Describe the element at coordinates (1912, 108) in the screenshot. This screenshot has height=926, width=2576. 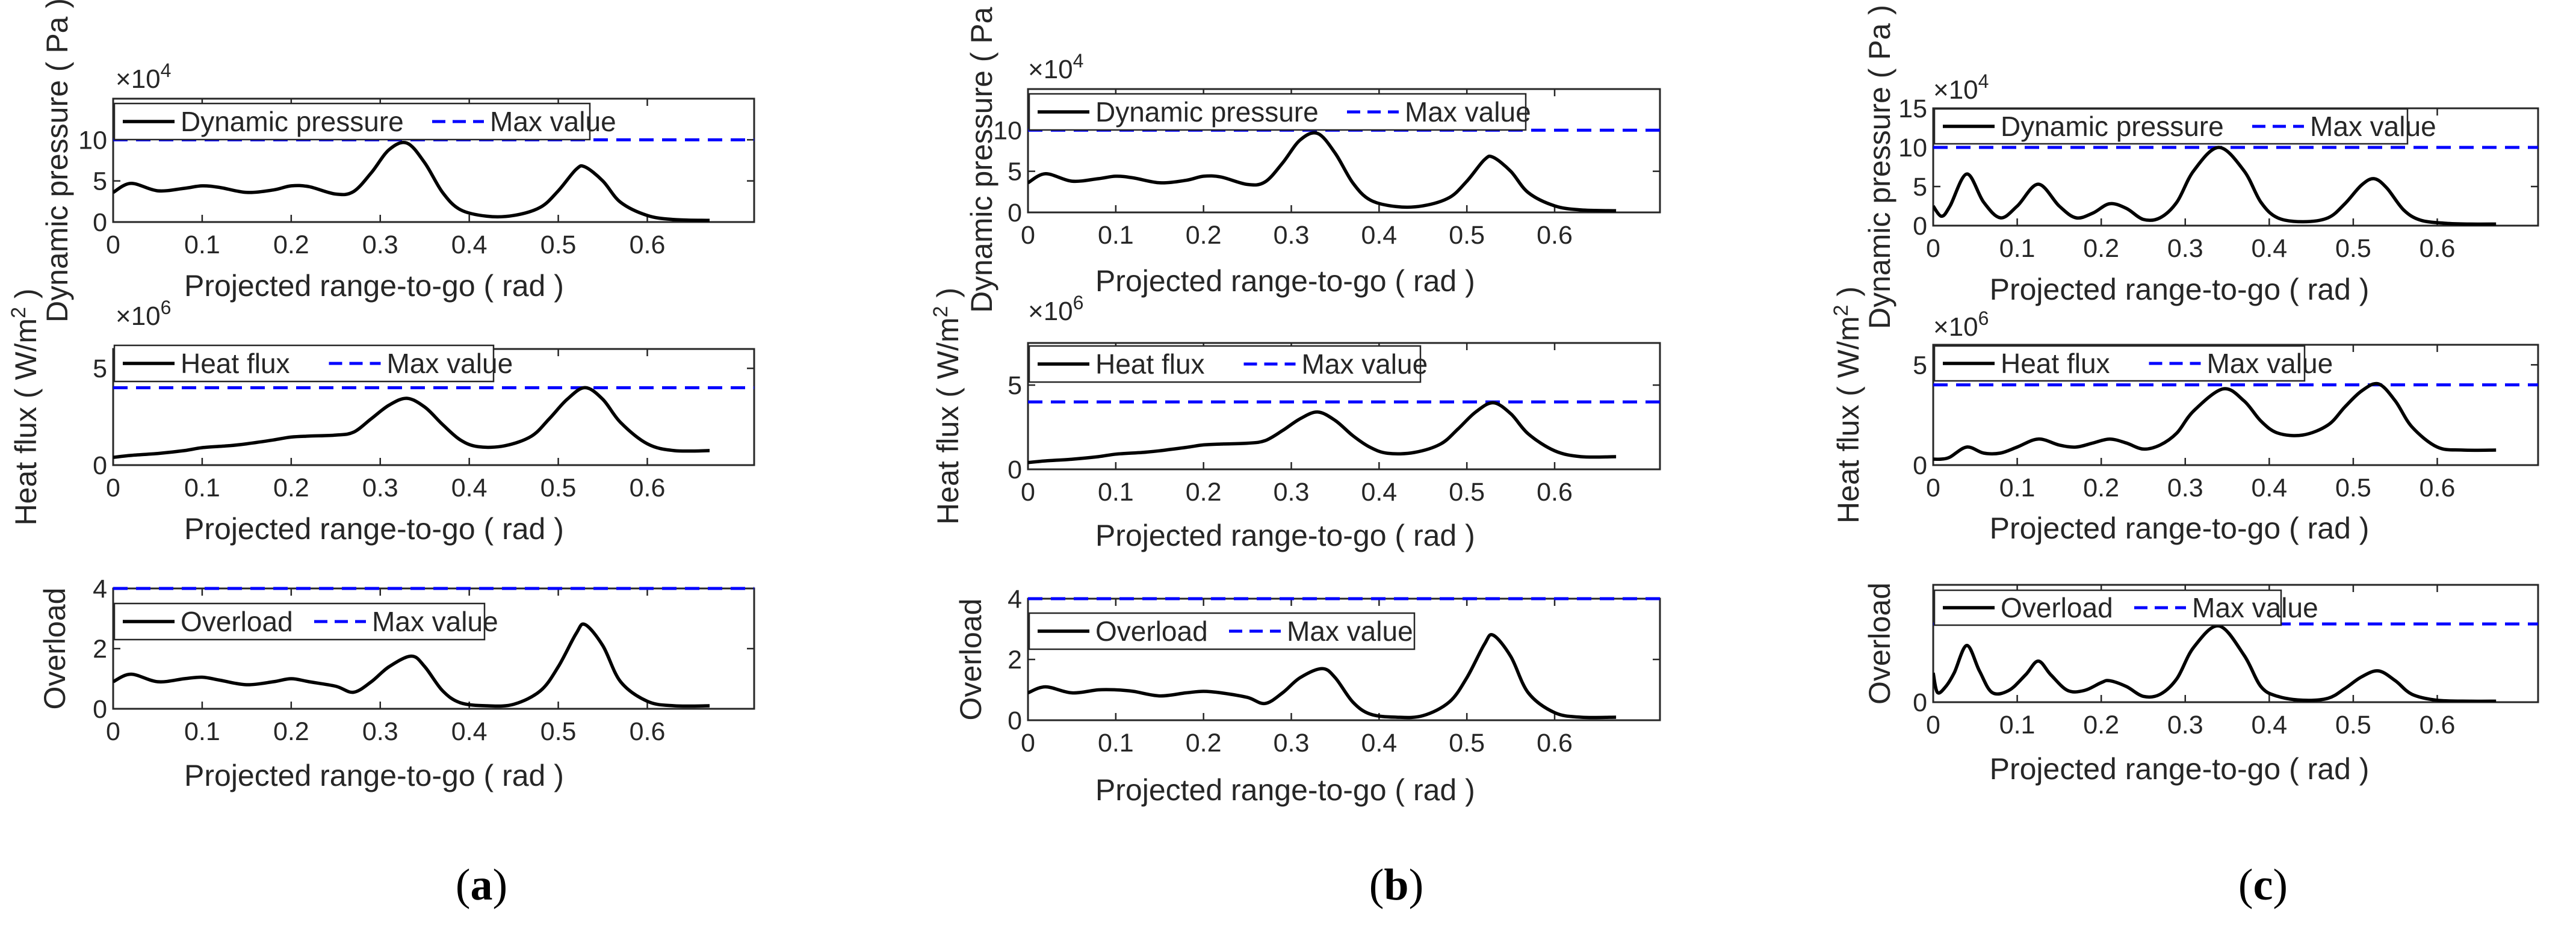
I see `y-tick-label: 15` at that location.